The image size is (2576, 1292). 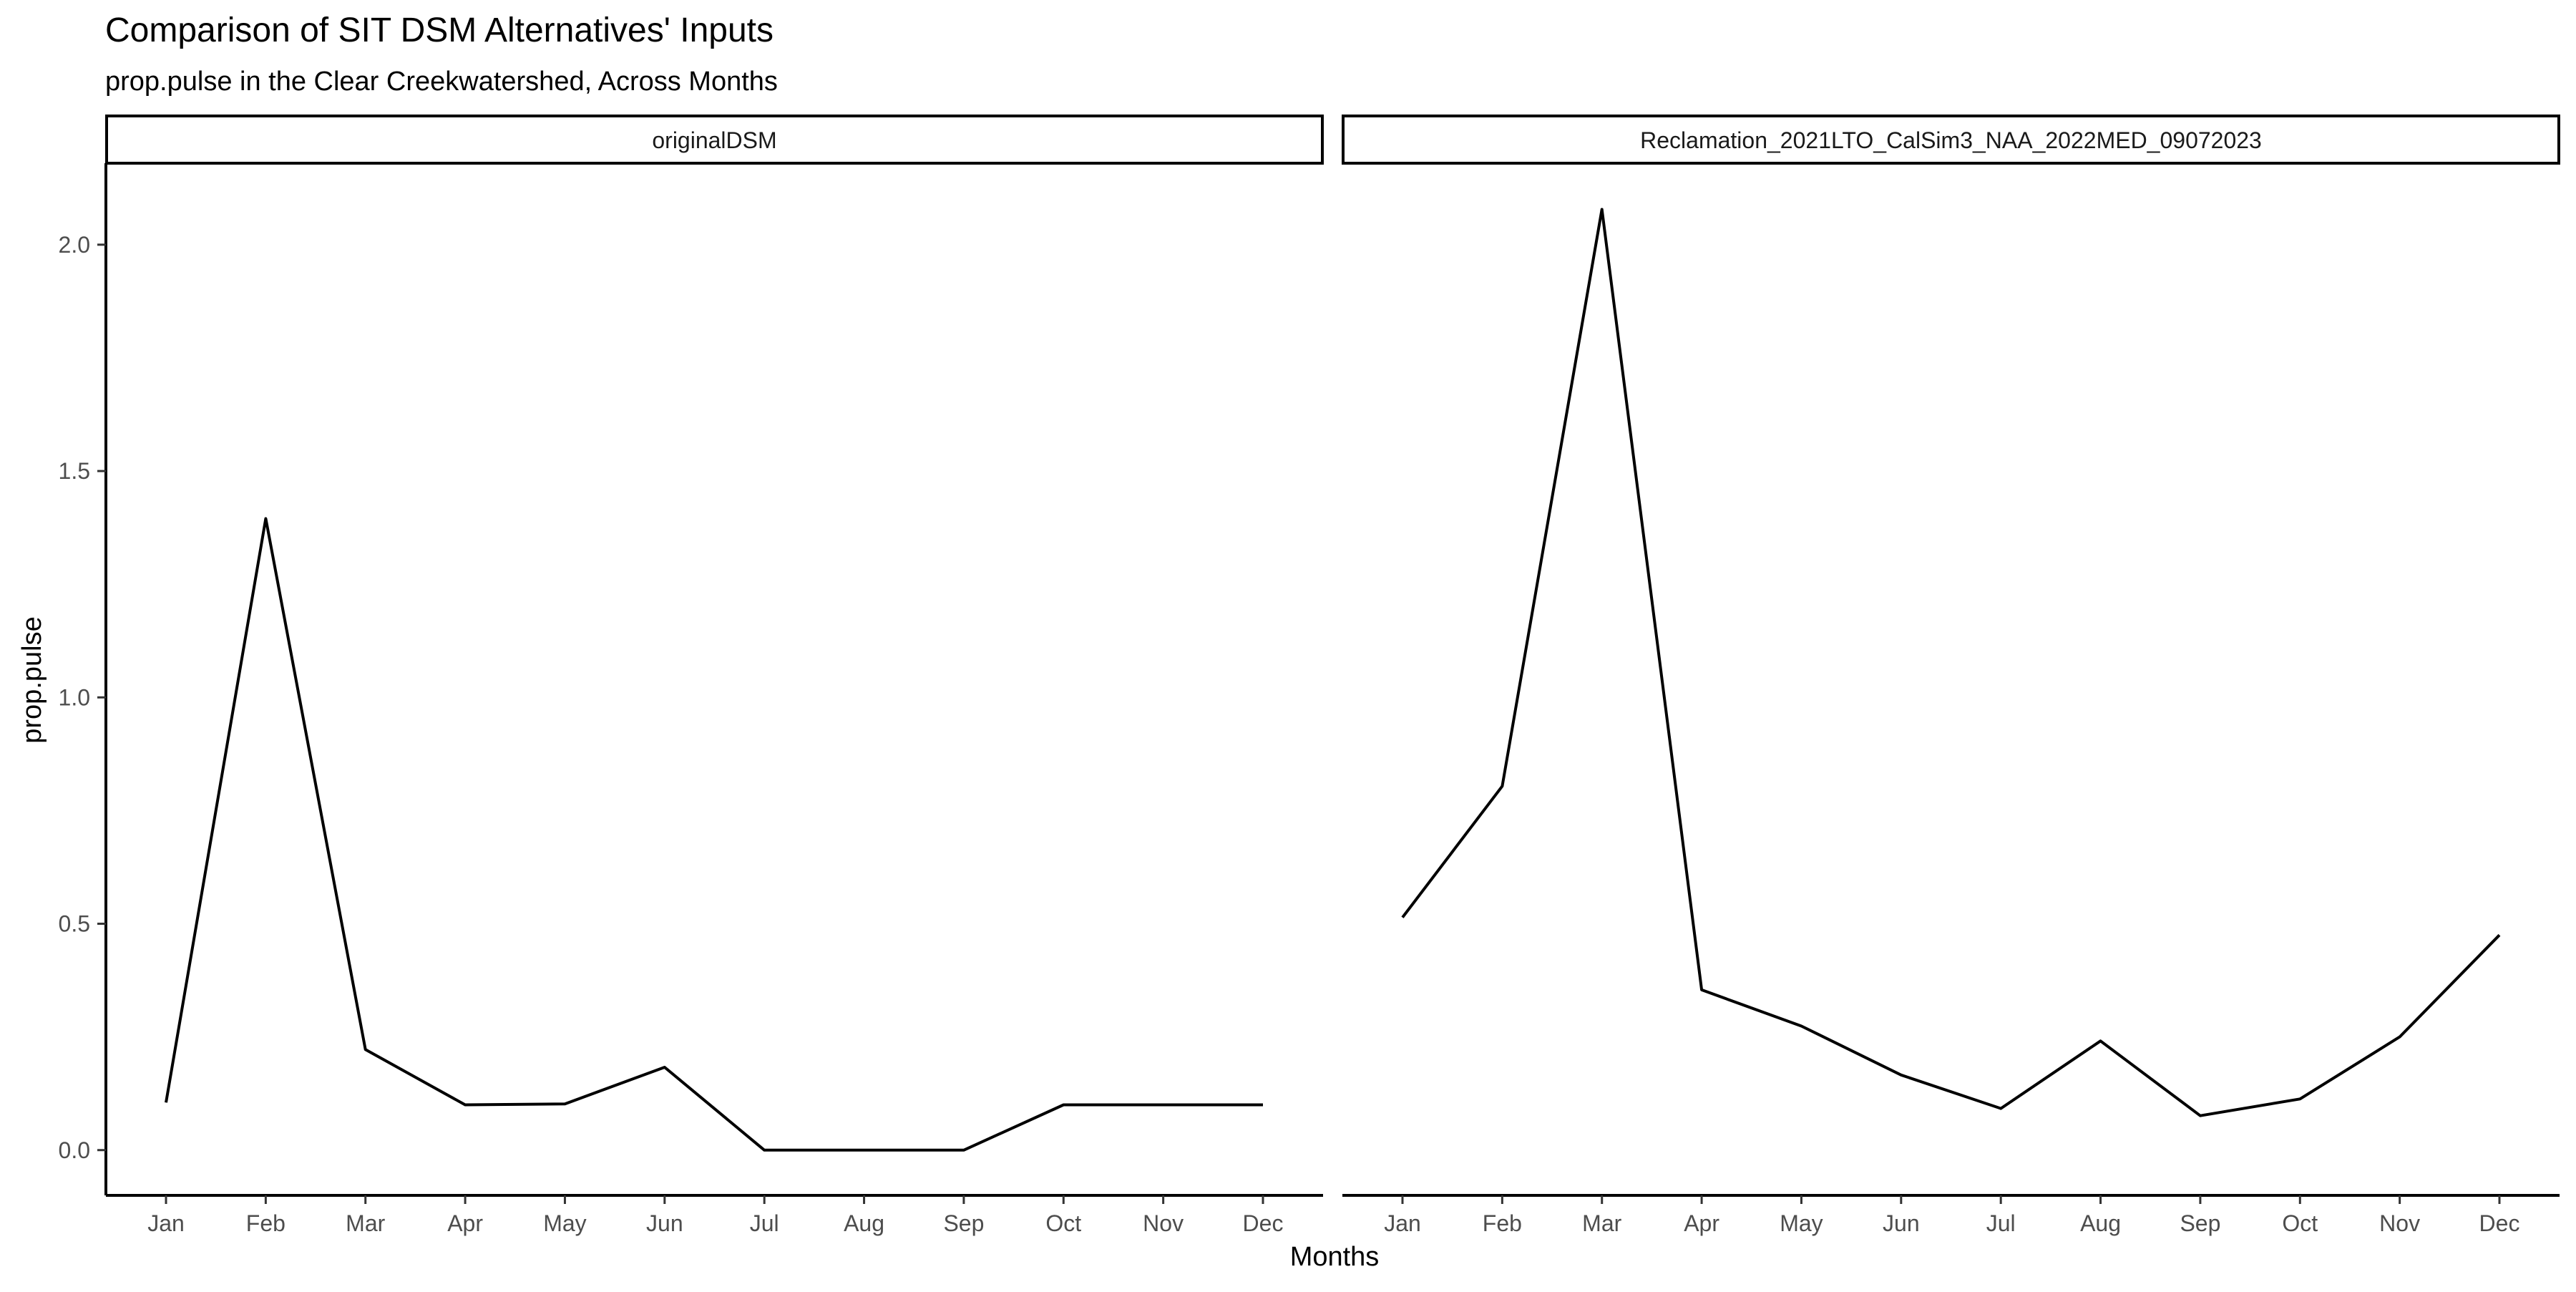 I want to click on x-tick-label-2-dec: Dec, so click(x=2499, y=1223).